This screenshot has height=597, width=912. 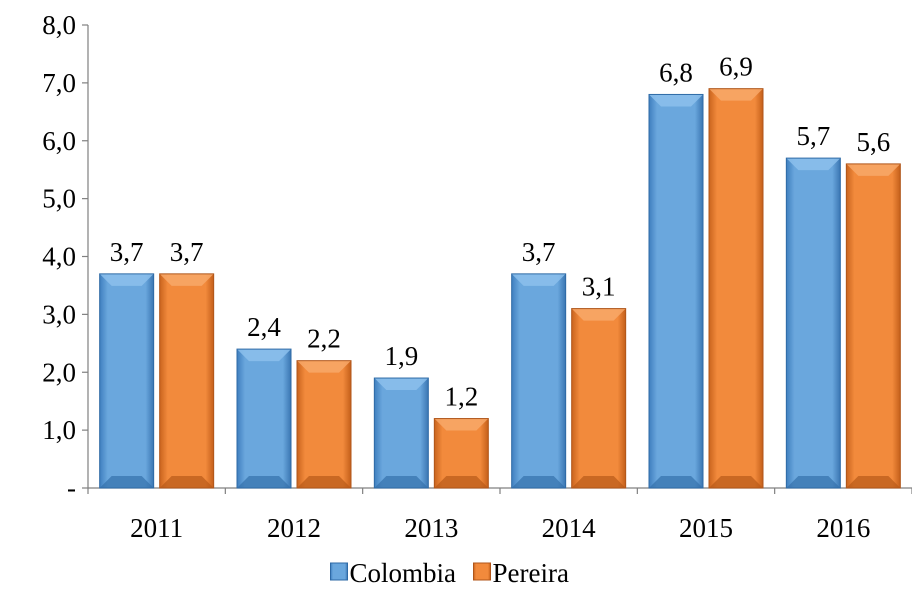 I want to click on data-label: 5,7, so click(x=813, y=136).